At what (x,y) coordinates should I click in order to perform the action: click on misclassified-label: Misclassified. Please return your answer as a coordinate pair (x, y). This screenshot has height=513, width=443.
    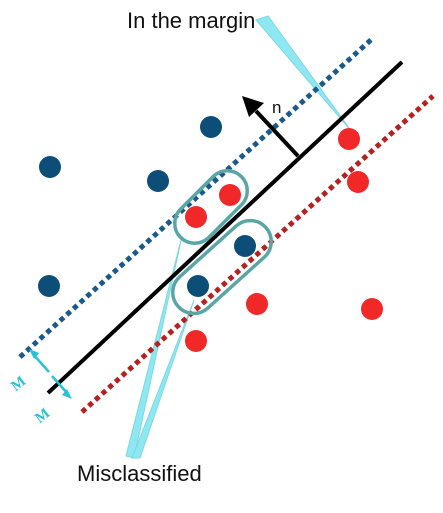
    Looking at the image, I should click on (139, 473).